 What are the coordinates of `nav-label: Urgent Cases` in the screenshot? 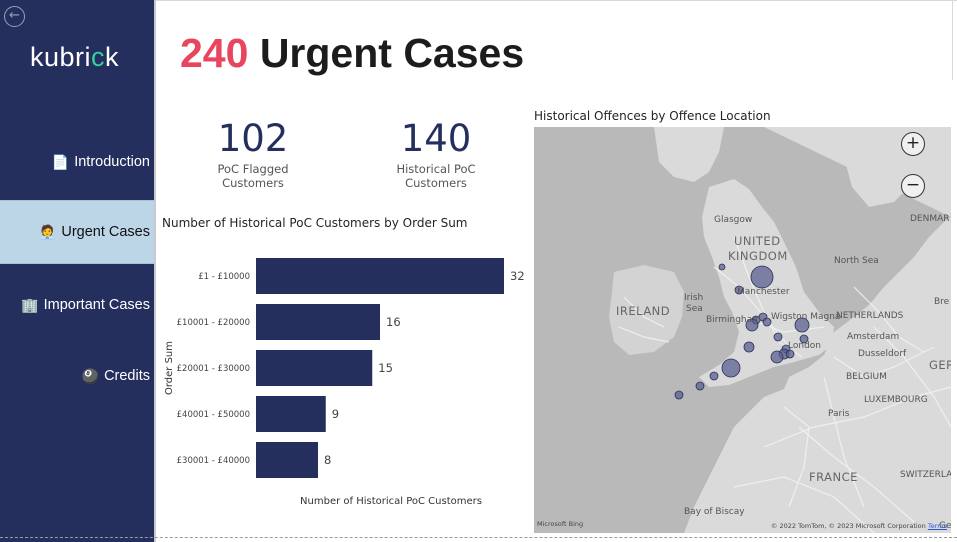 It's located at (105, 232).